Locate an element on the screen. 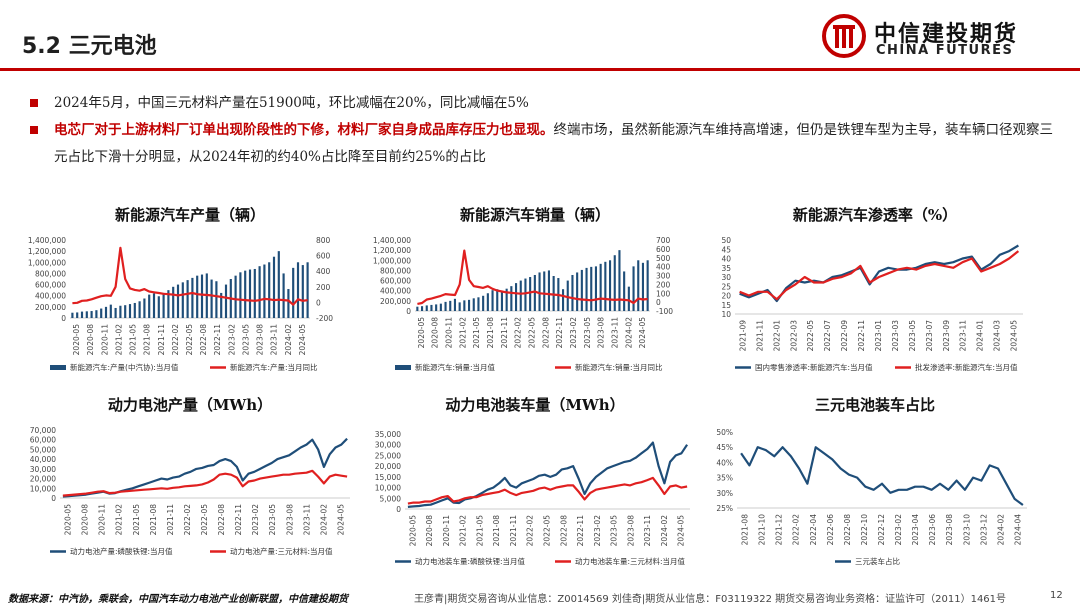 The image size is (1080, 608). legend-label: 三元装车占比 is located at coordinates (877, 561).